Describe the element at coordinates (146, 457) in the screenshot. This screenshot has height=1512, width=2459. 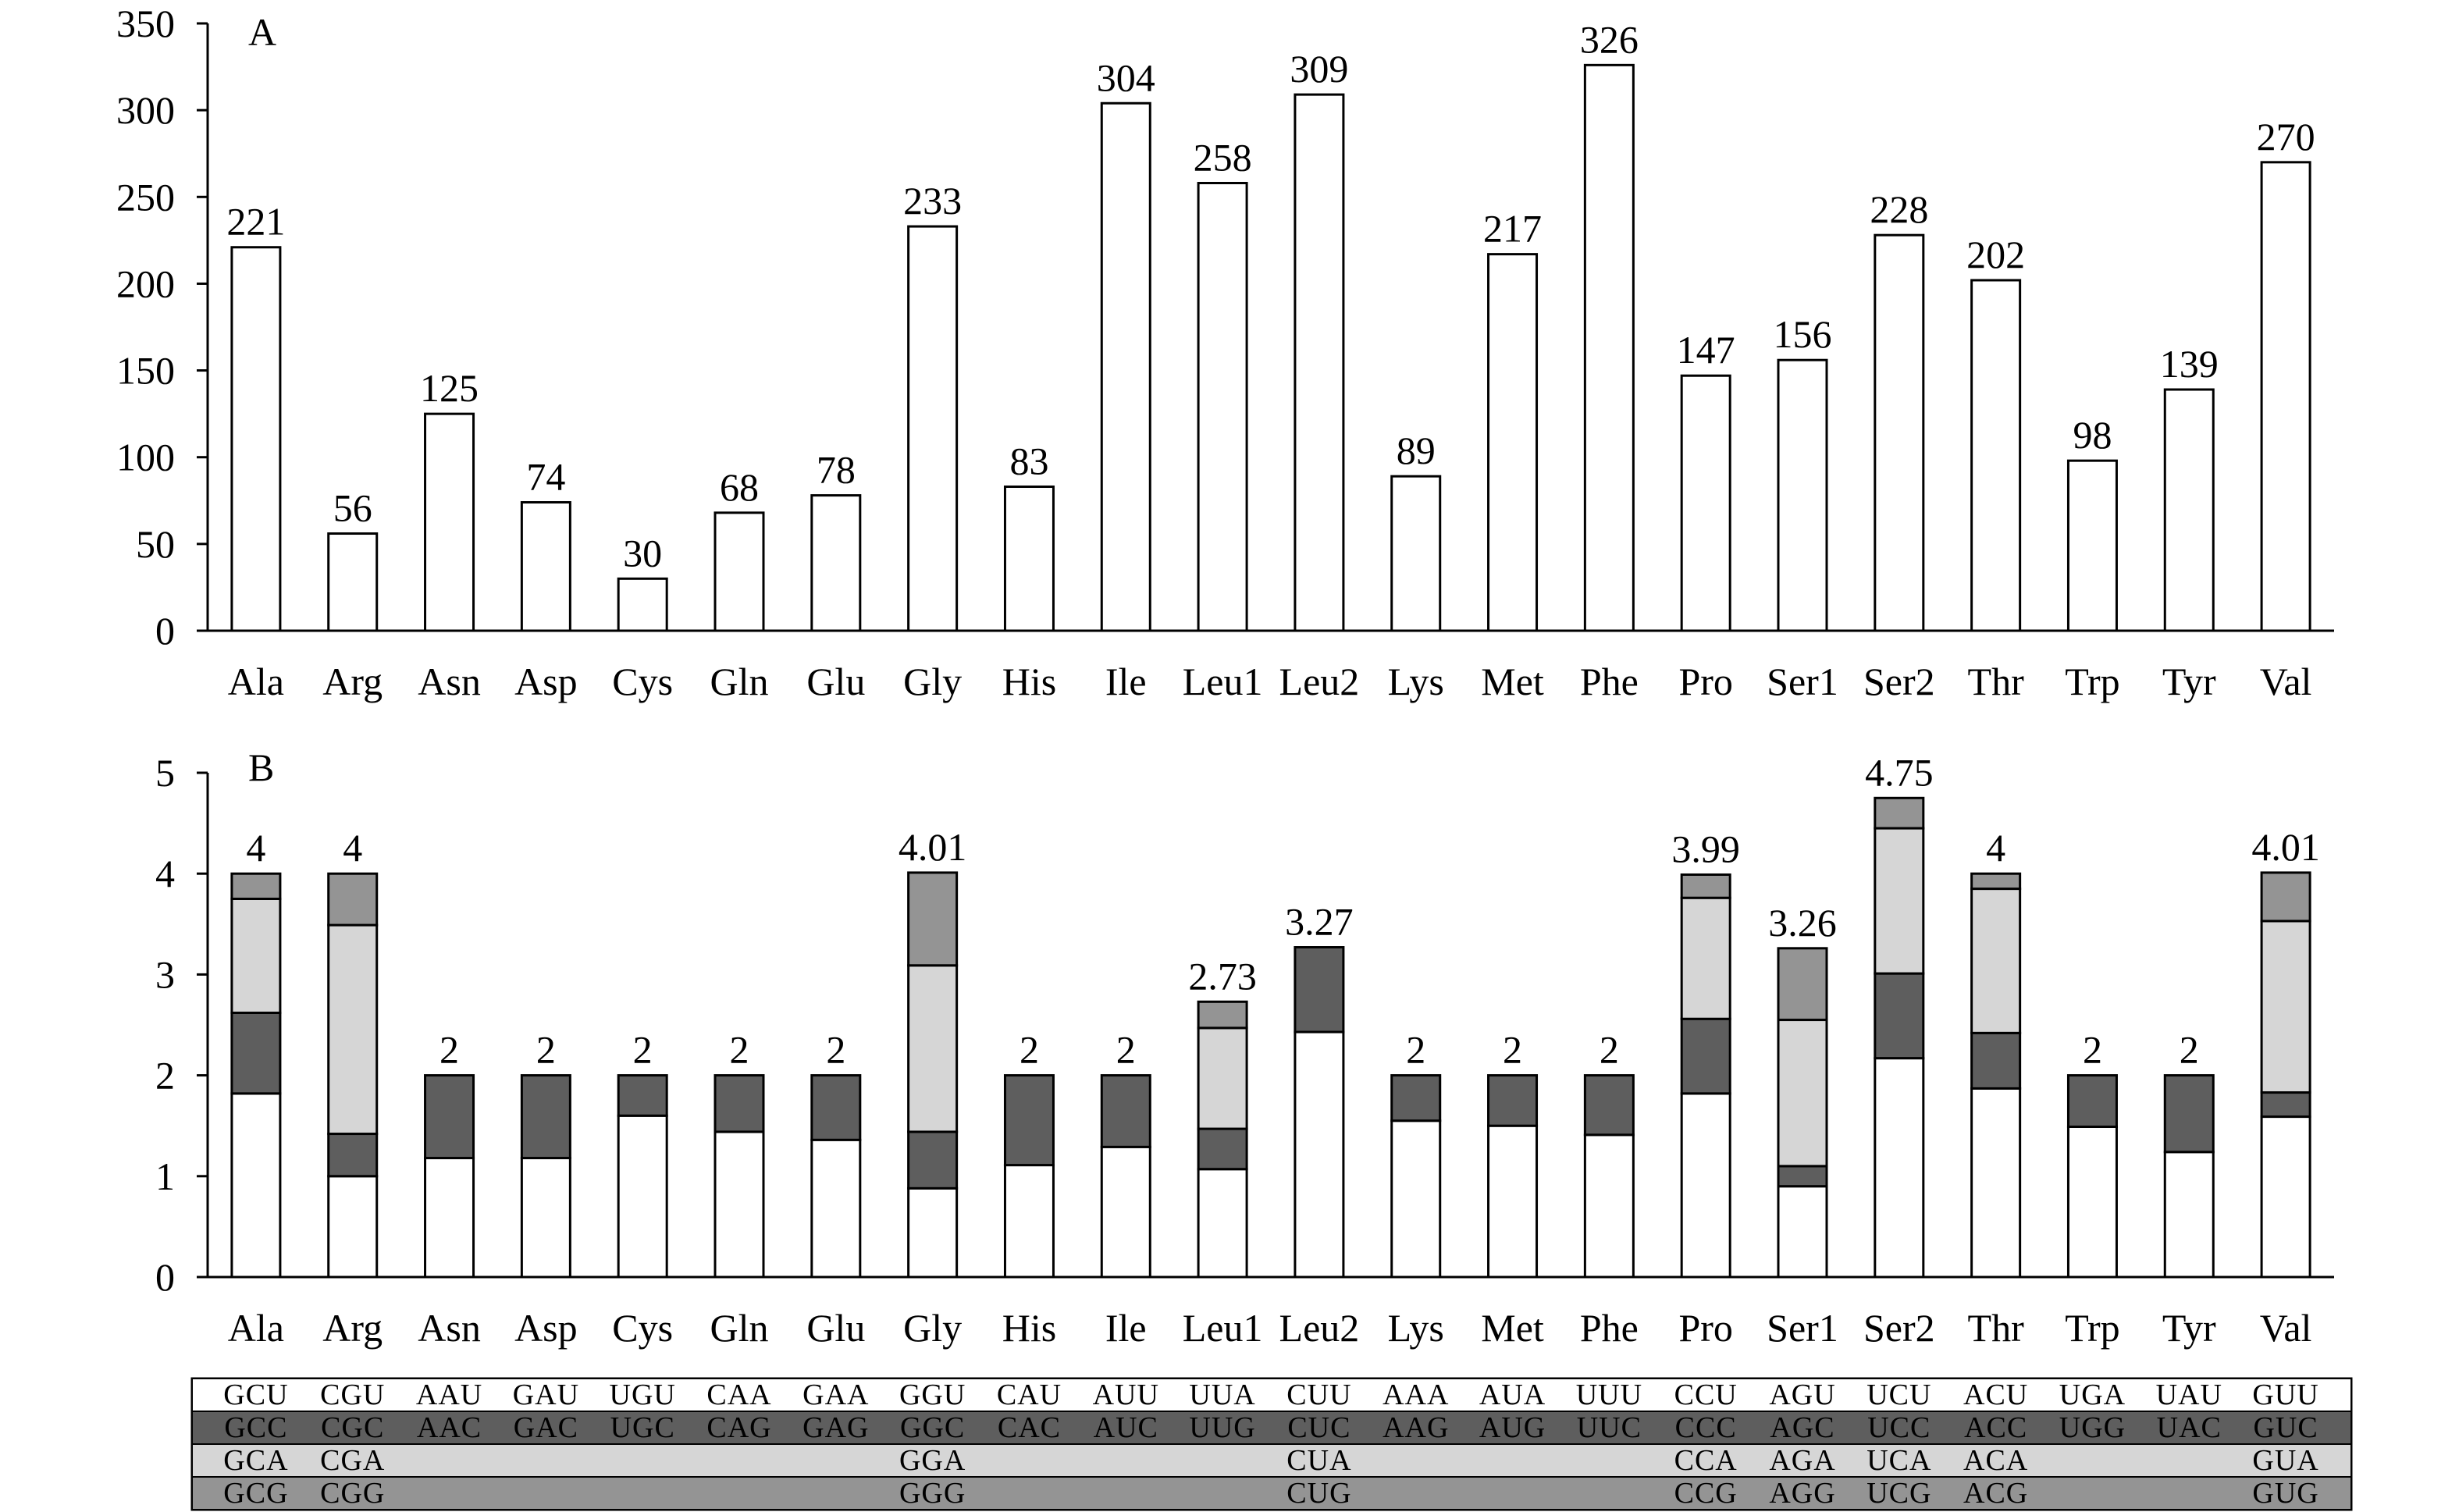
I see `y-tick-label: 100` at that location.